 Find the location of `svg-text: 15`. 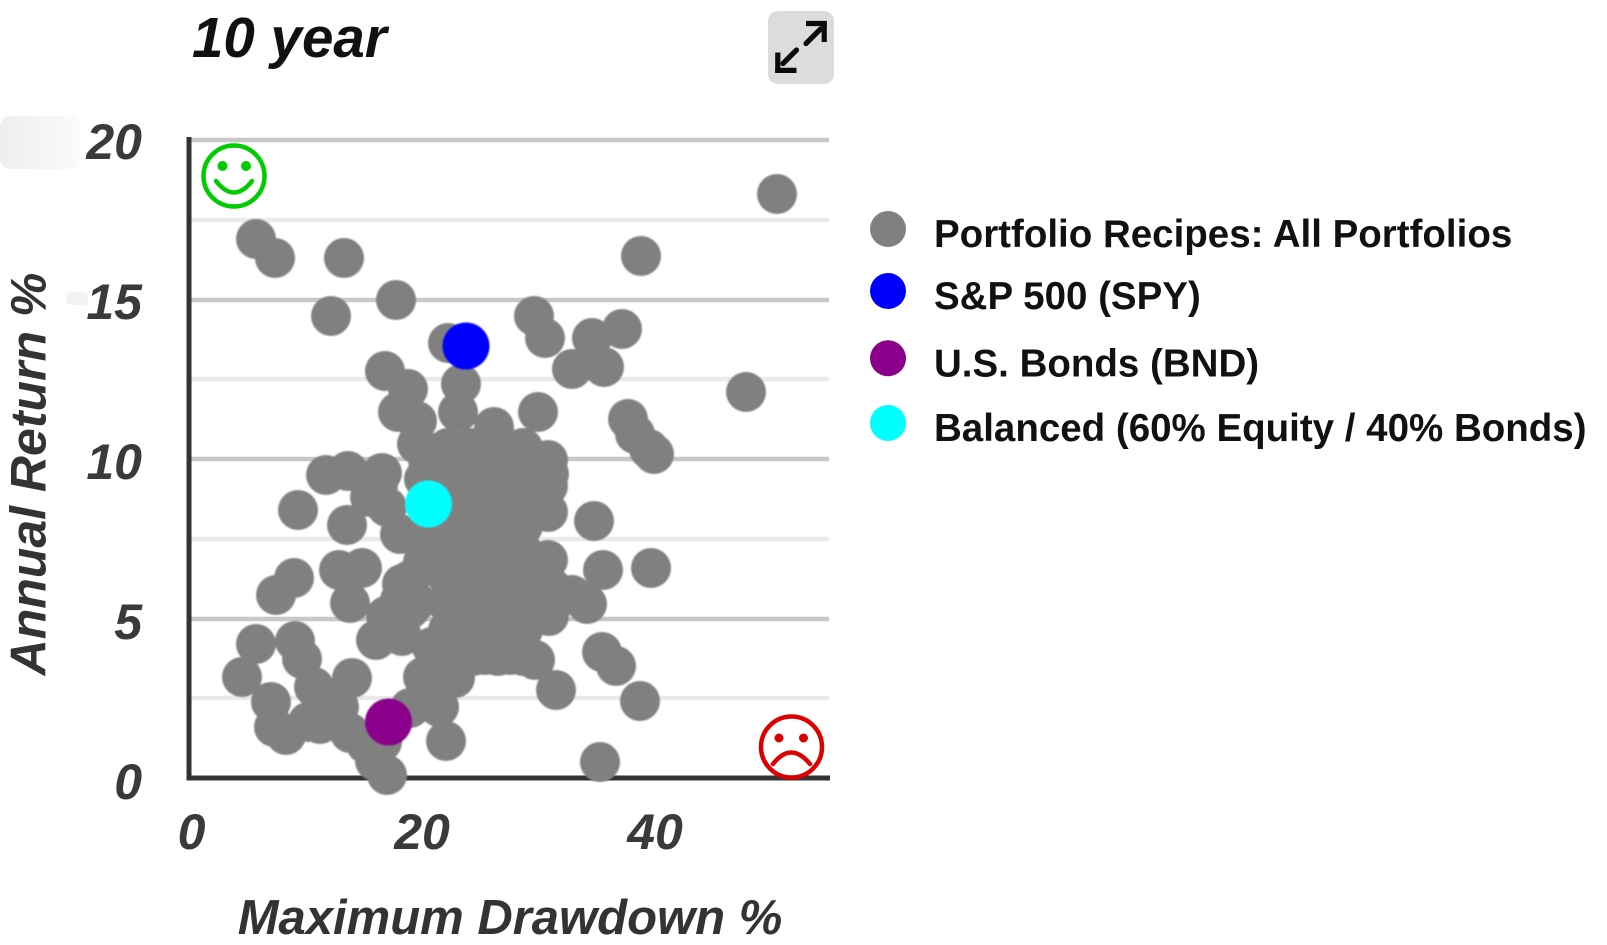

svg-text: 15 is located at coordinates (114, 302).